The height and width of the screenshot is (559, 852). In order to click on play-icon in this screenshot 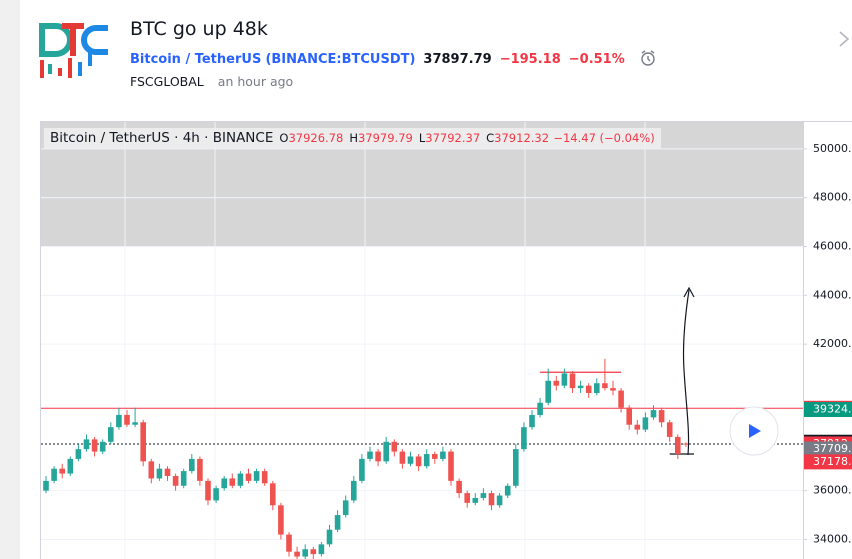, I will do `click(755, 431)`.